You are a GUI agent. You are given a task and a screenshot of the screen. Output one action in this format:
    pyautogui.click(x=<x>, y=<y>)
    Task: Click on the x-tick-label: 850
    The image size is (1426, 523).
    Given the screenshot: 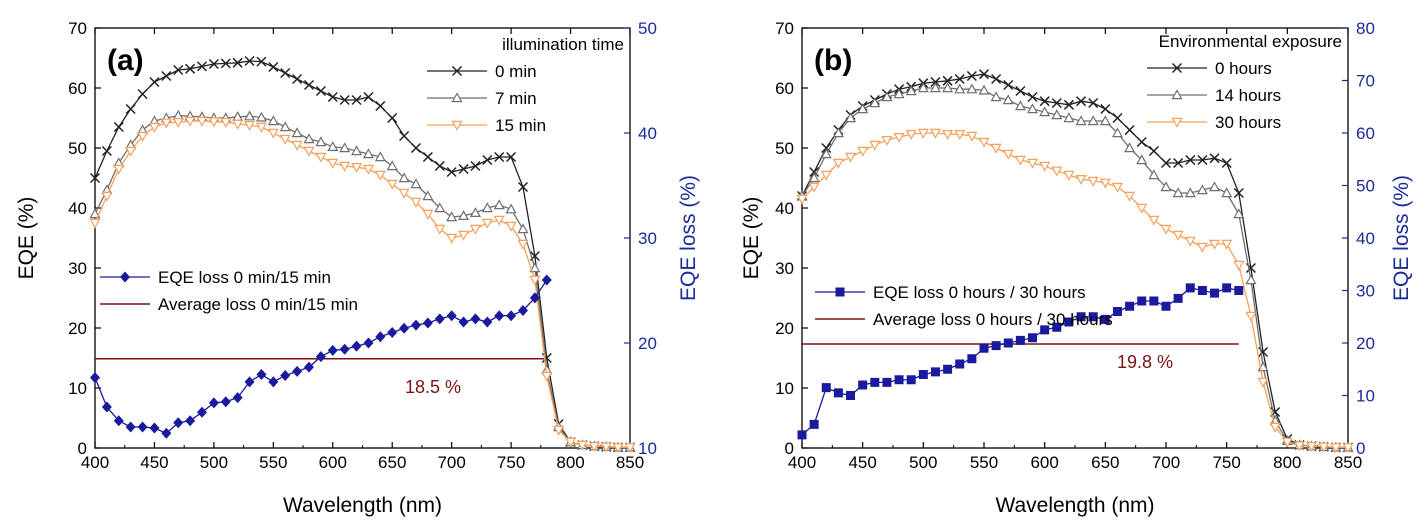 What is the action you would take?
    pyautogui.click(x=1348, y=462)
    